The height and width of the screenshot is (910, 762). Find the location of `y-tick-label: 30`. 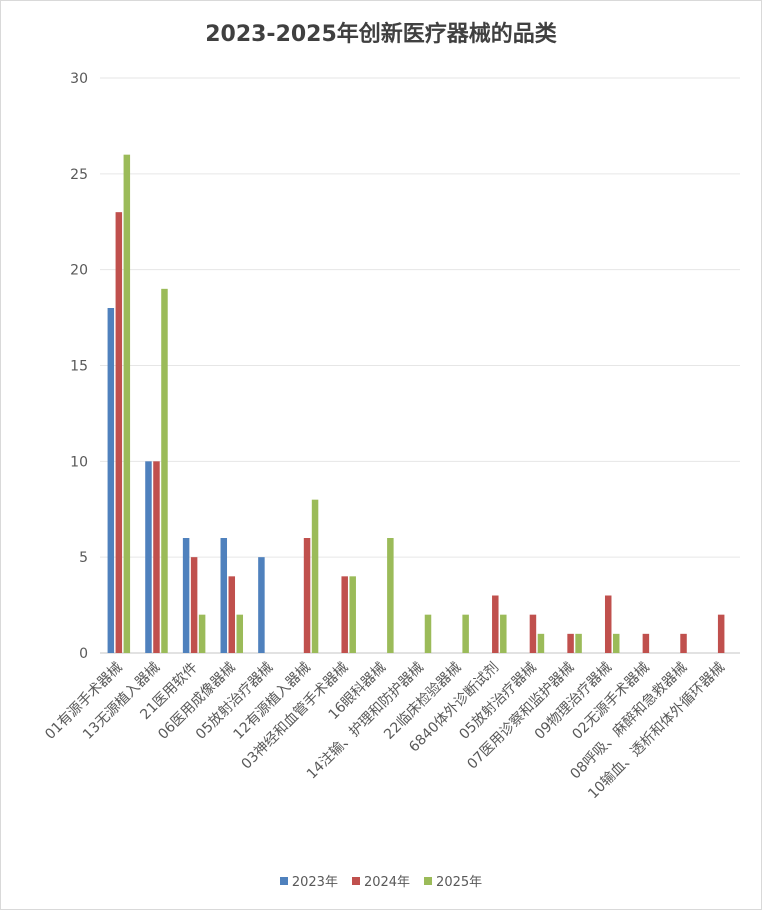

y-tick-label: 30 is located at coordinates (79, 79).